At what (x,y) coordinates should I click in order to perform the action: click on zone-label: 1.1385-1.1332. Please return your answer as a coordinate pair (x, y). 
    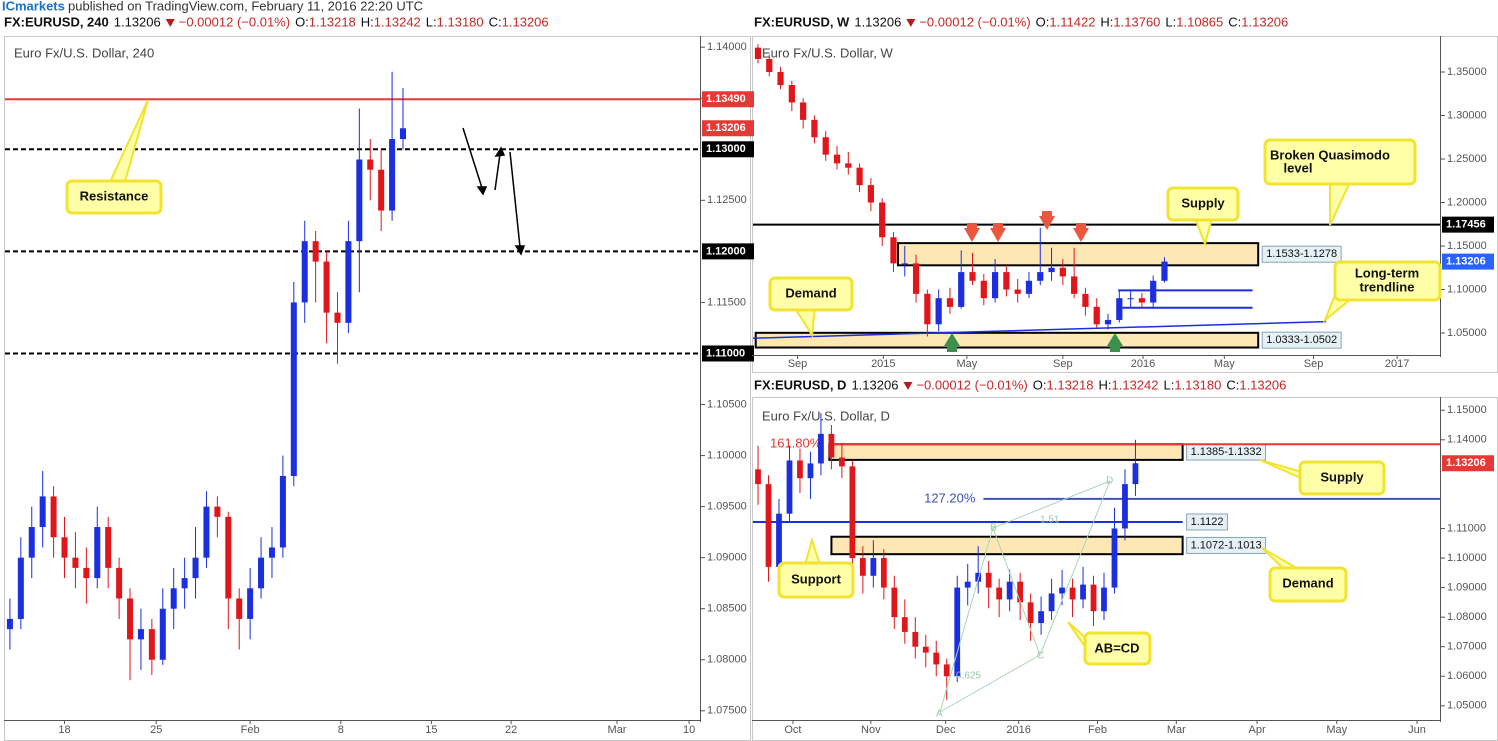
    Looking at the image, I should click on (1226, 452).